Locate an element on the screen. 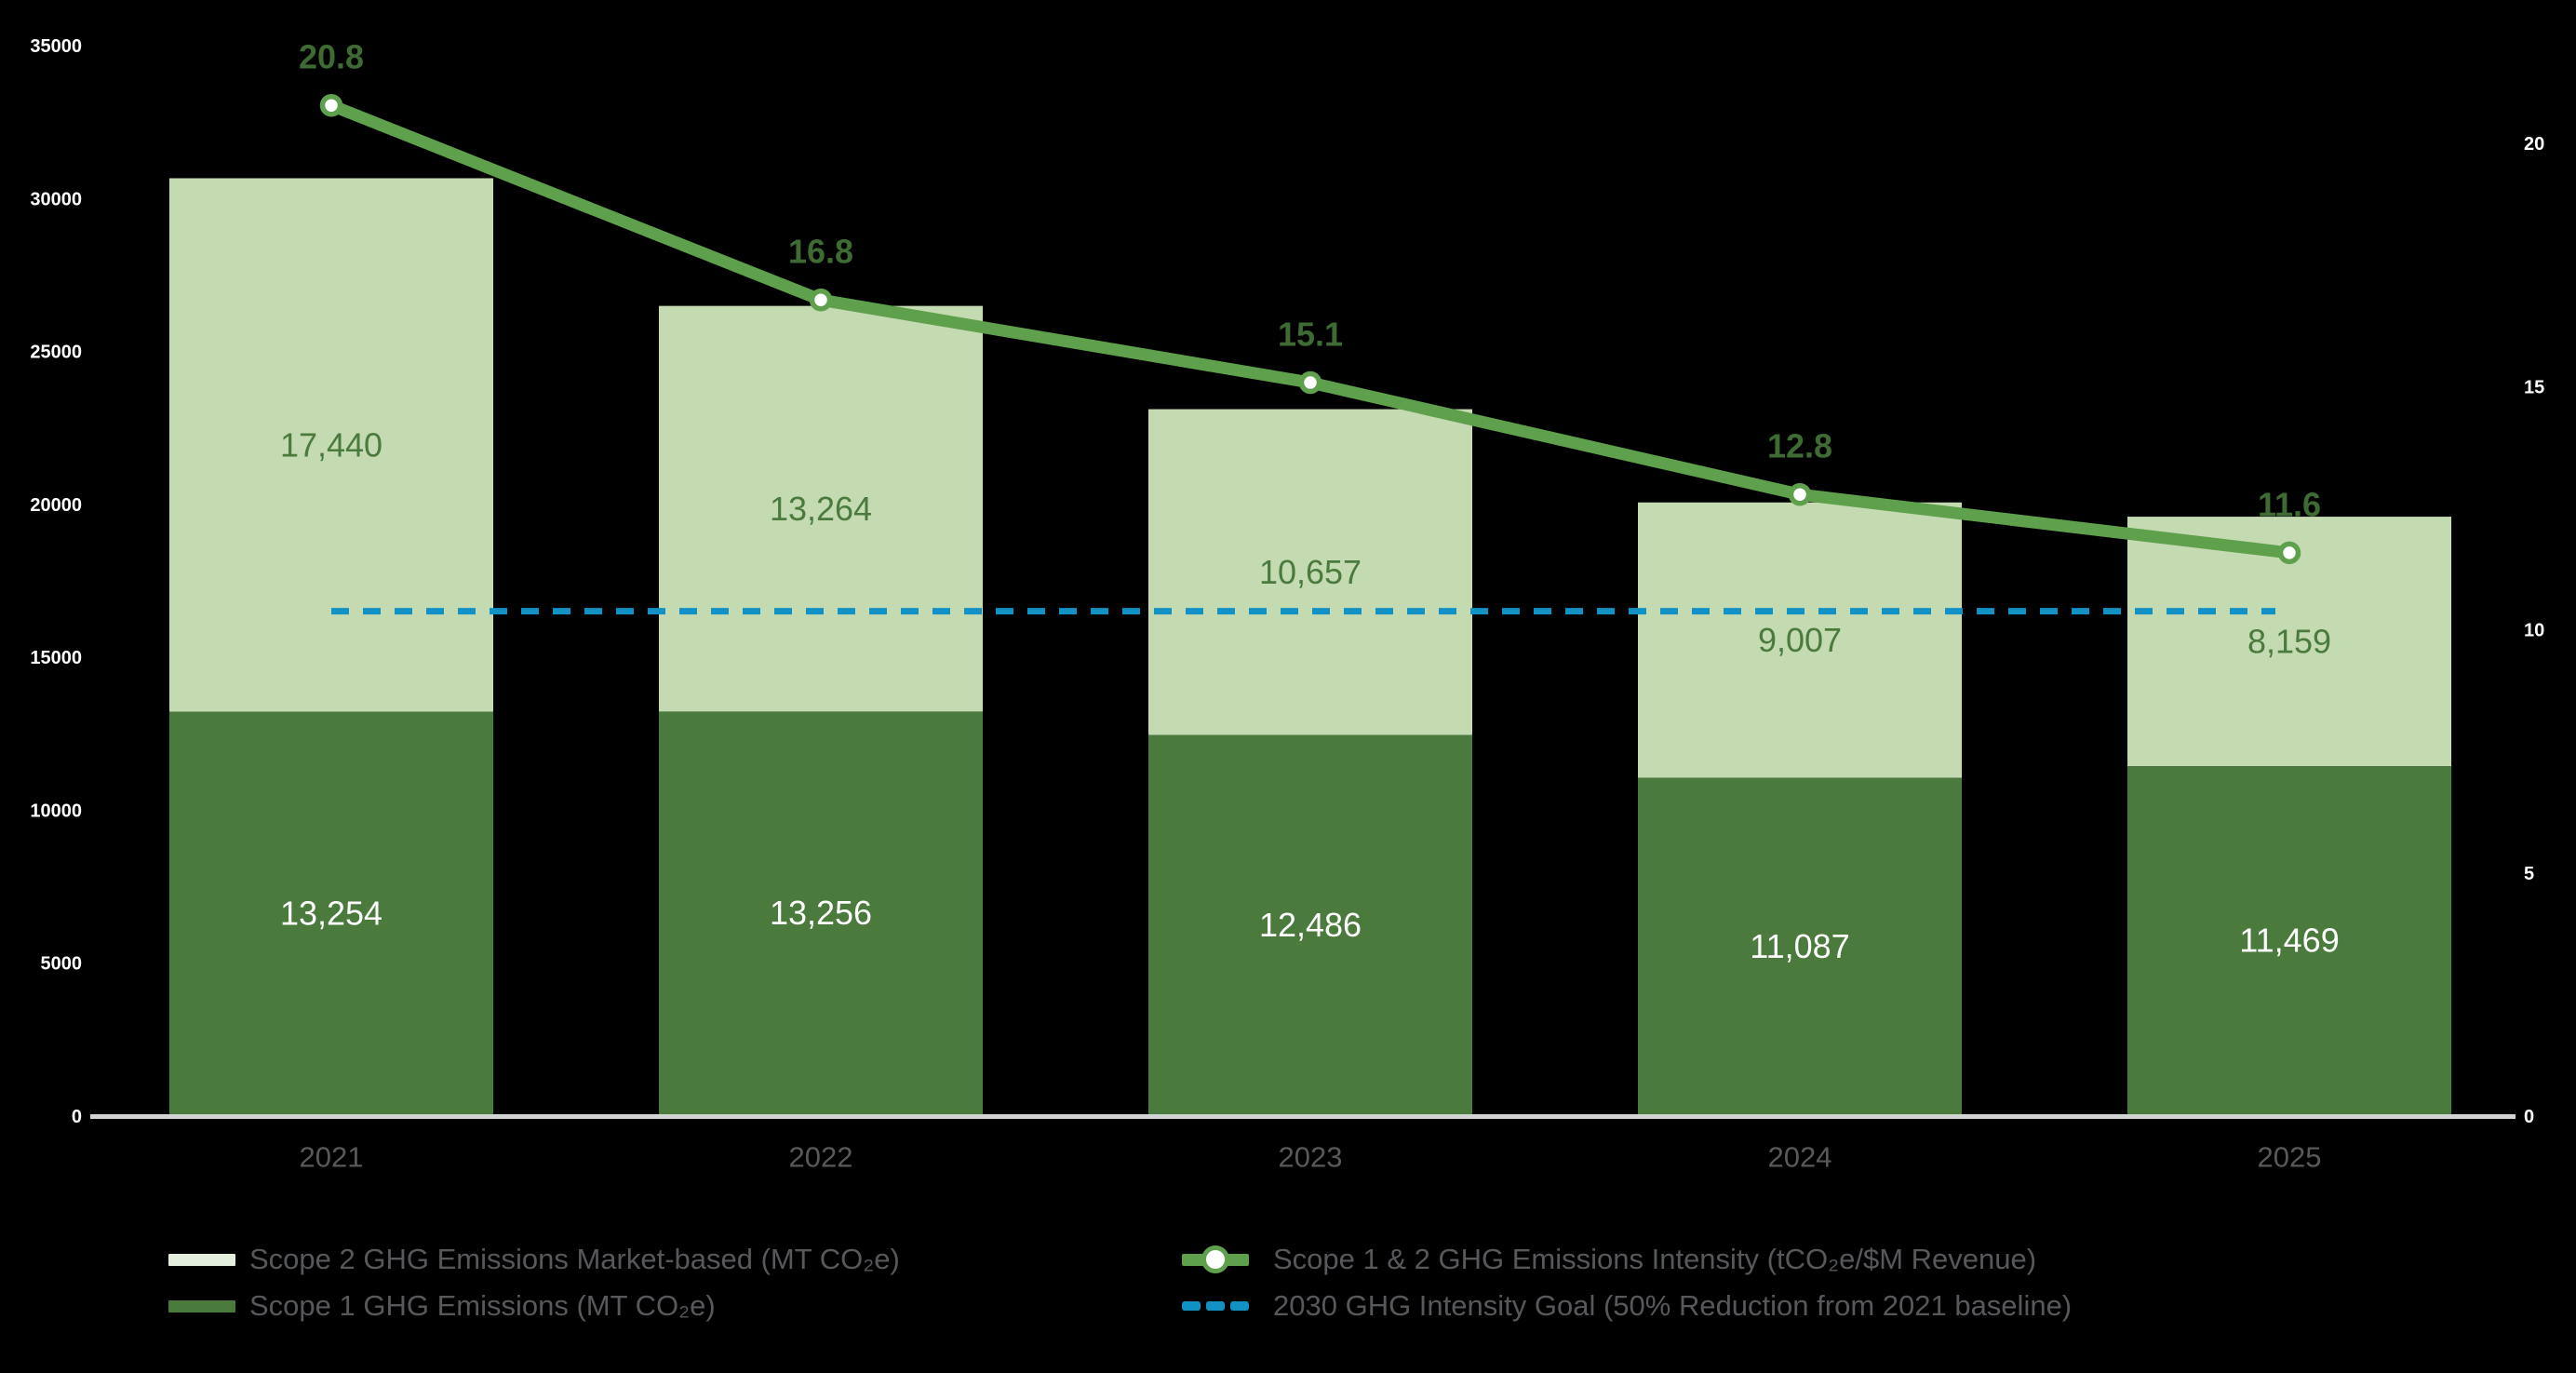 The height and width of the screenshot is (1373, 2576). bar-segment-scope2-2024 is located at coordinates (1800, 640).